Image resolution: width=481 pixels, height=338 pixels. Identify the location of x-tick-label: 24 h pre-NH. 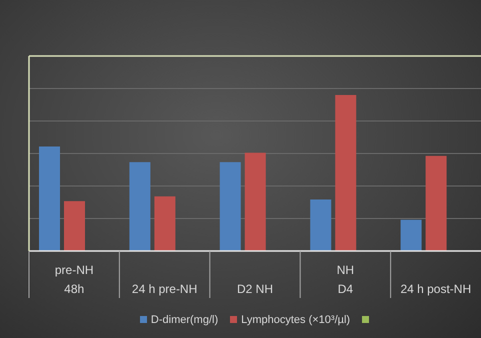
(165, 289).